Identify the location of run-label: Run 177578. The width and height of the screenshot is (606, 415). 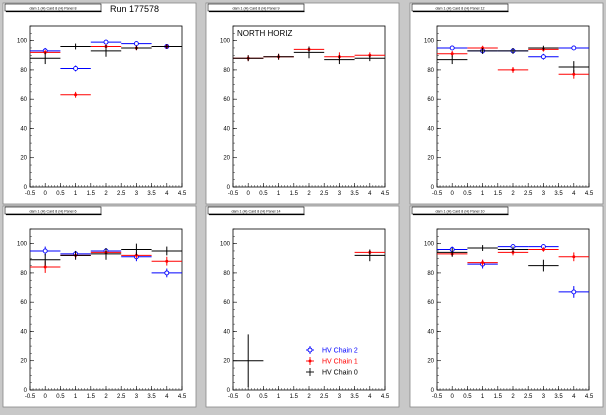
(134, 9).